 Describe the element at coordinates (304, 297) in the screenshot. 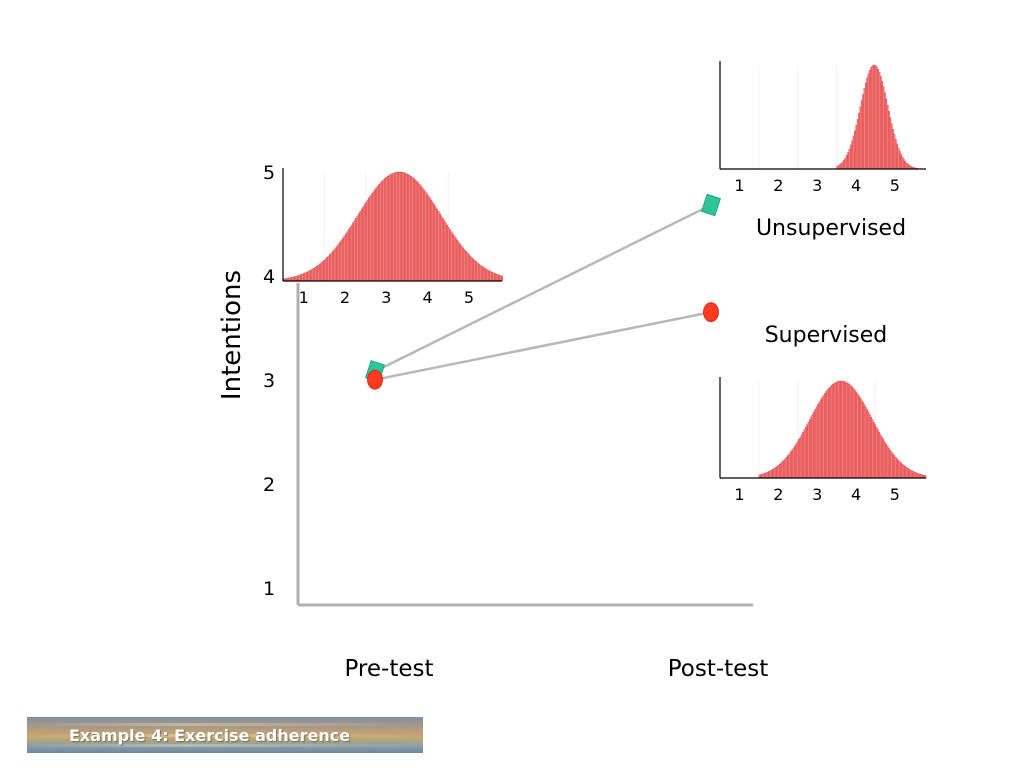

I see `inset-x-tick-label: 1` at that location.